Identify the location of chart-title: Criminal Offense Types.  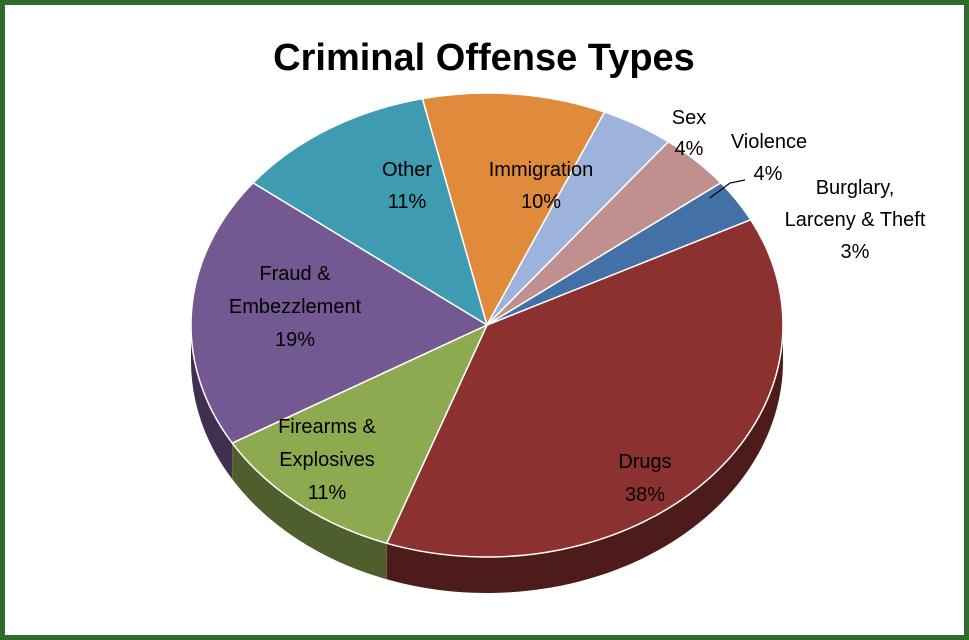
(484, 58).